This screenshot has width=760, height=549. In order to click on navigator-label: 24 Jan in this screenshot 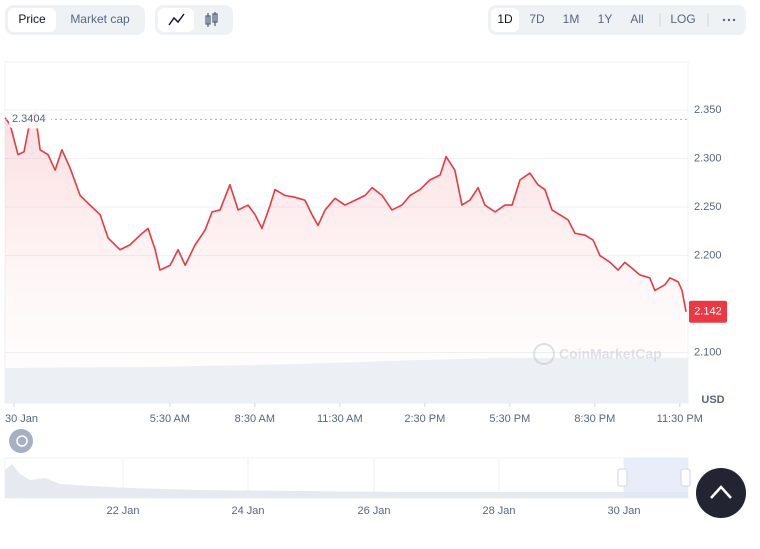, I will do `click(247, 511)`.